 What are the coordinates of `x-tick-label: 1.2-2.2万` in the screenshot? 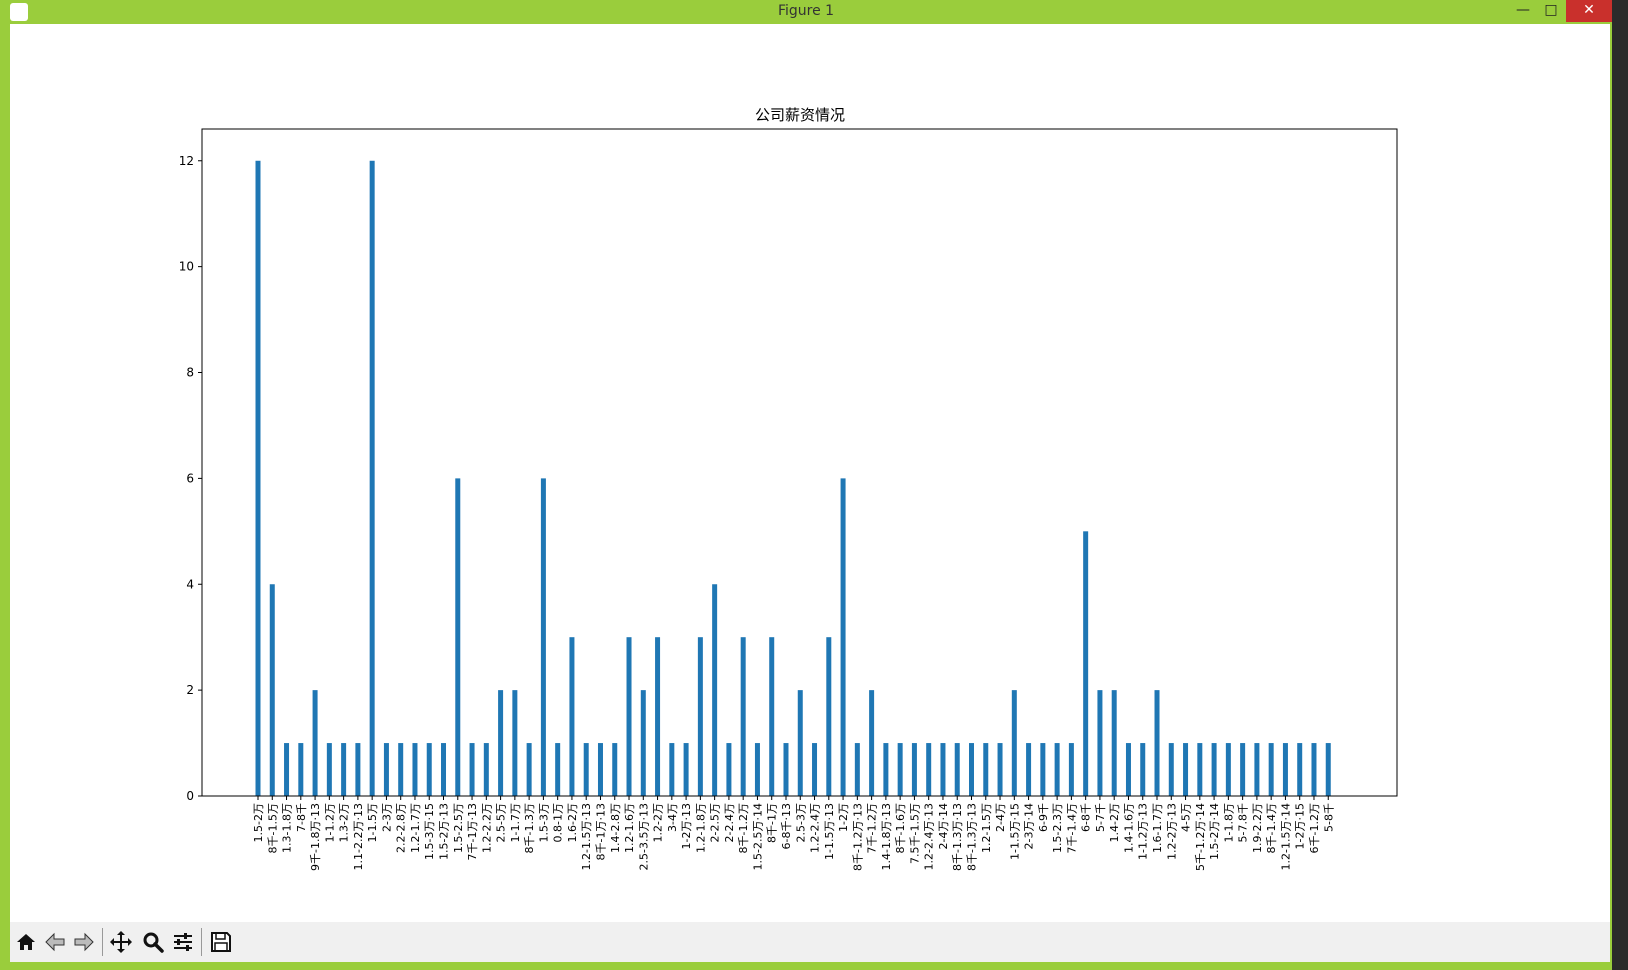 It's located at (486, 828).